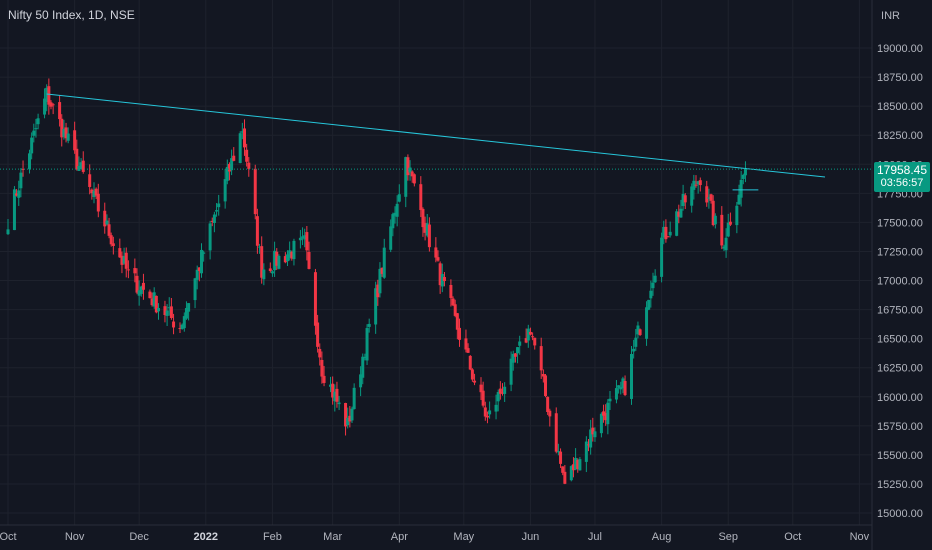 The height and width of the screenshot is (550, 932). Describe the element at coordinates (8, 537) in the screenshot. I see `time-tick-label: Oct` at that location.